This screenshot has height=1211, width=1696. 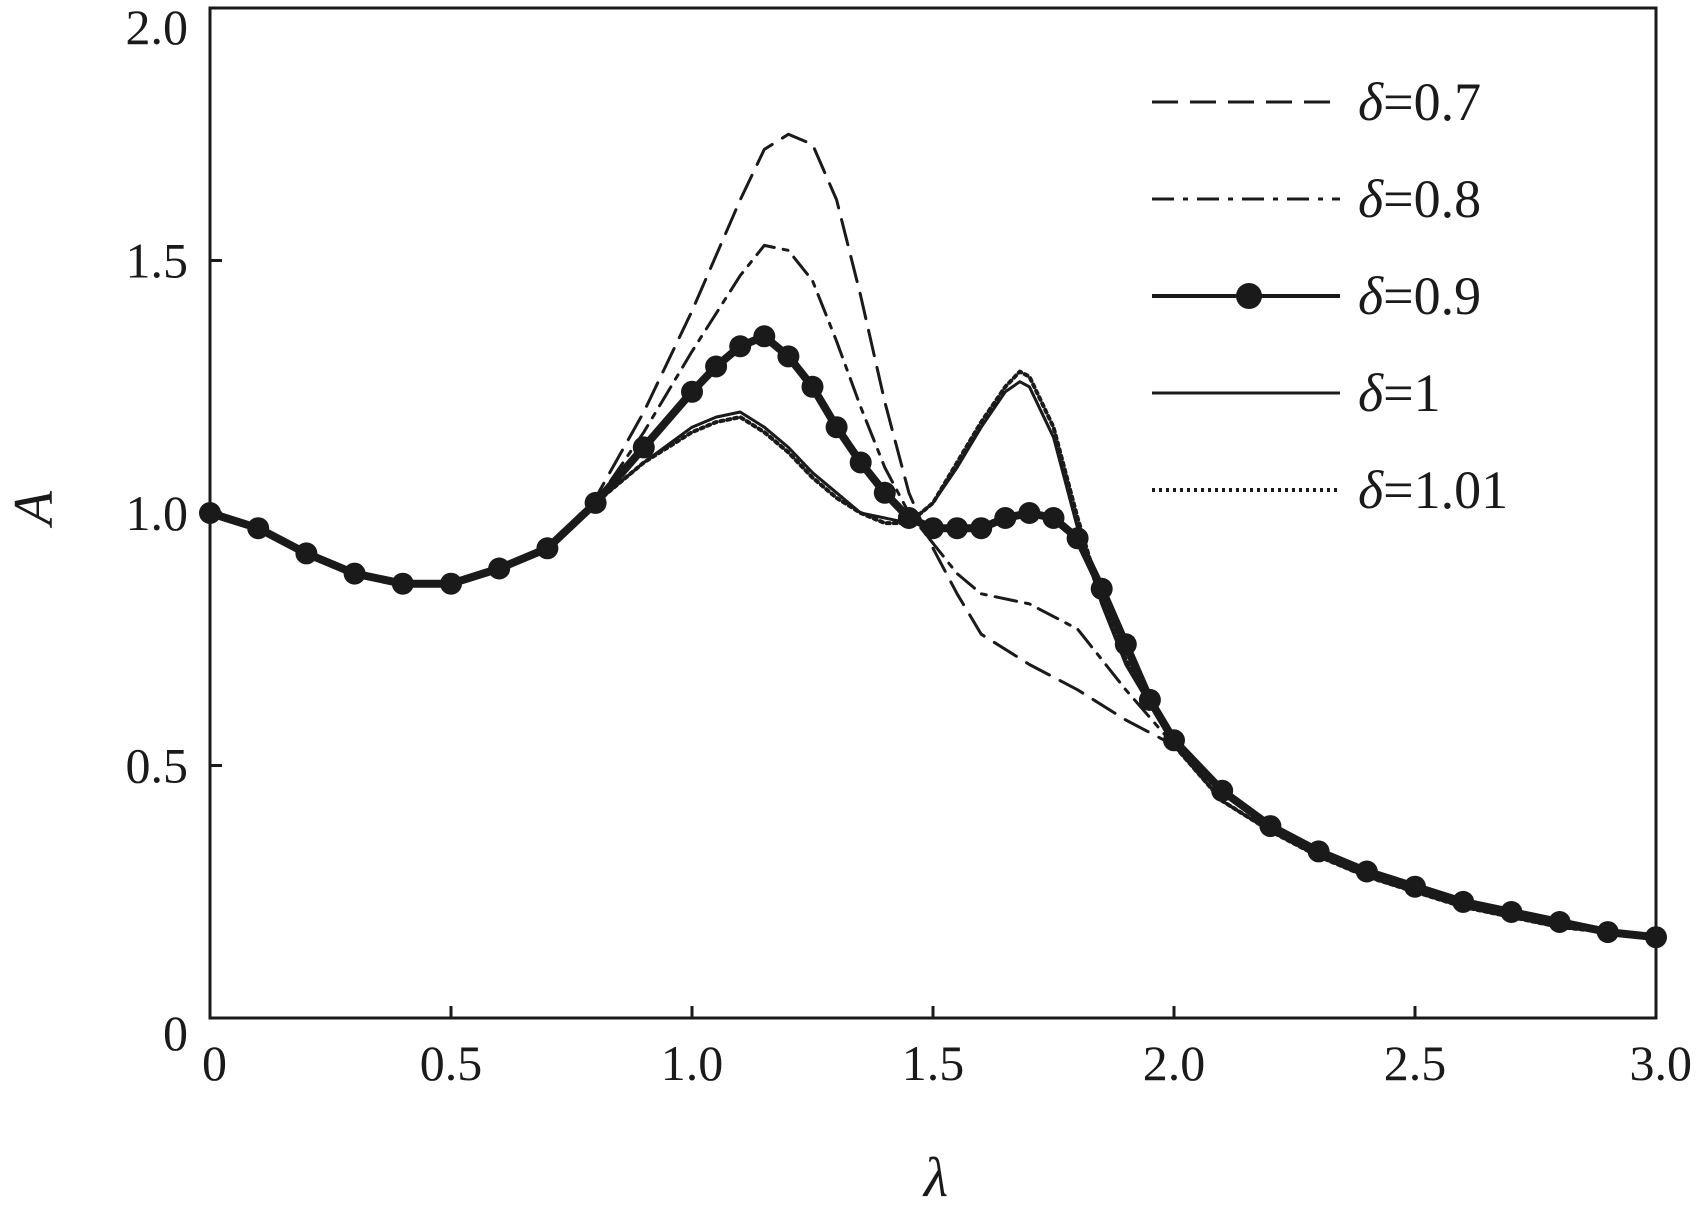 What do you see at coordinates (1316, 102) in the screenshot?
I see `legend-item: δ=0.7` at bounding box center [1316, 102].